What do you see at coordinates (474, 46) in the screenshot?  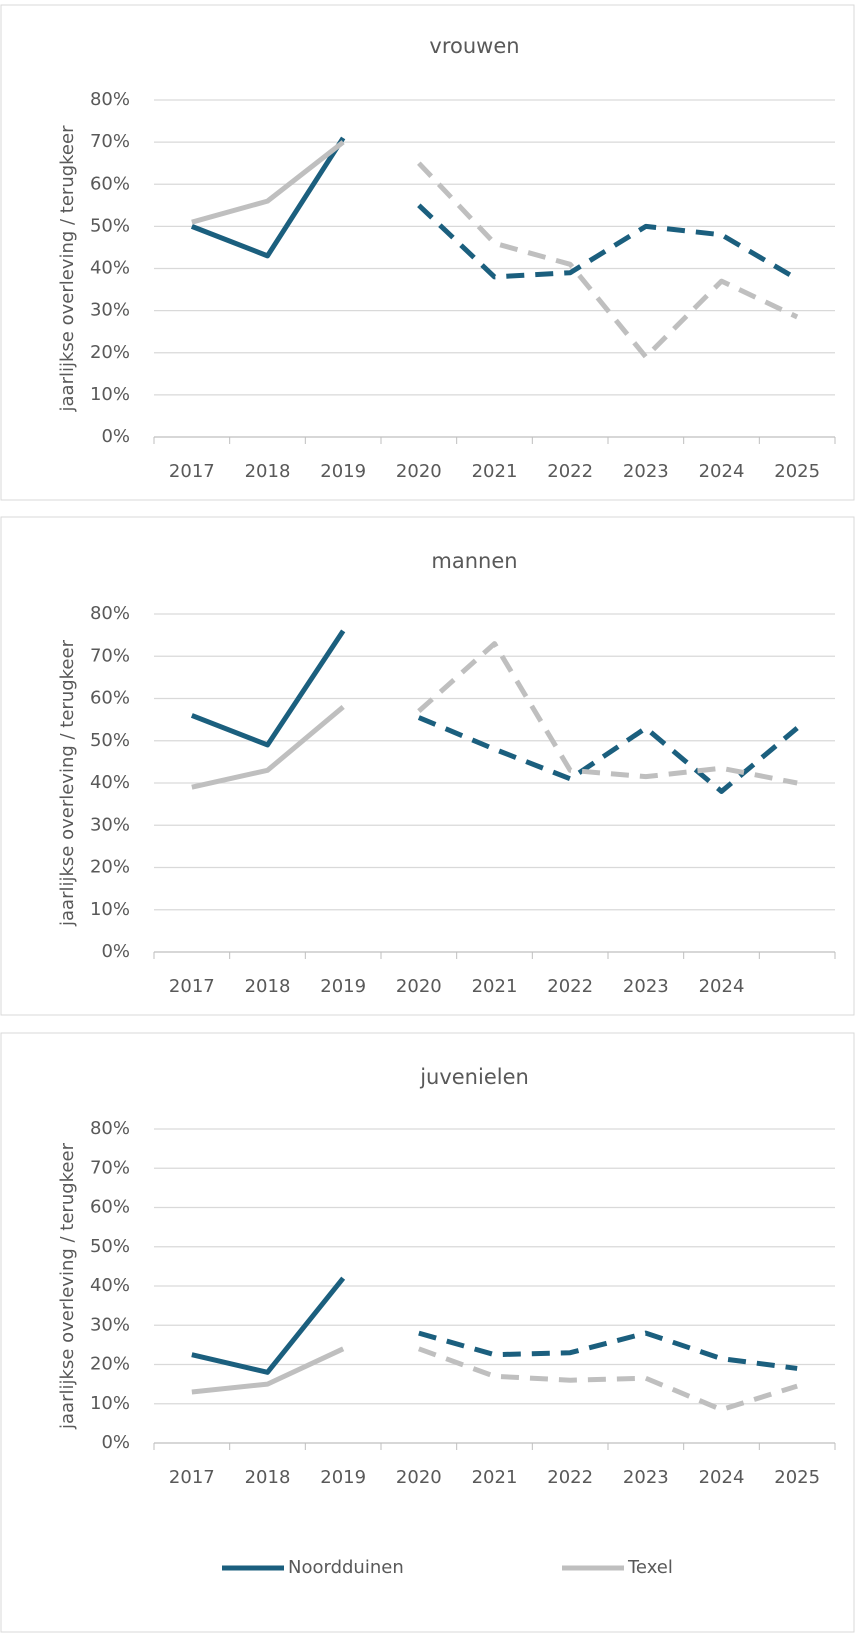 I see `chart-title: vrouwen` at bounding box center [474, 46].